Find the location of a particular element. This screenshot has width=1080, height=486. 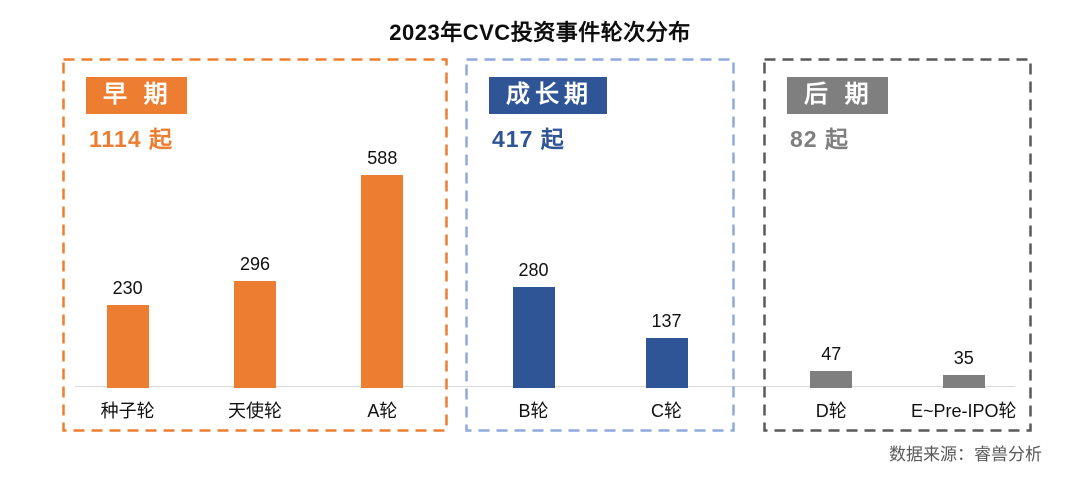

bar-category-label: E~Pre-IPO轮 is located at coordinates (963, 411).